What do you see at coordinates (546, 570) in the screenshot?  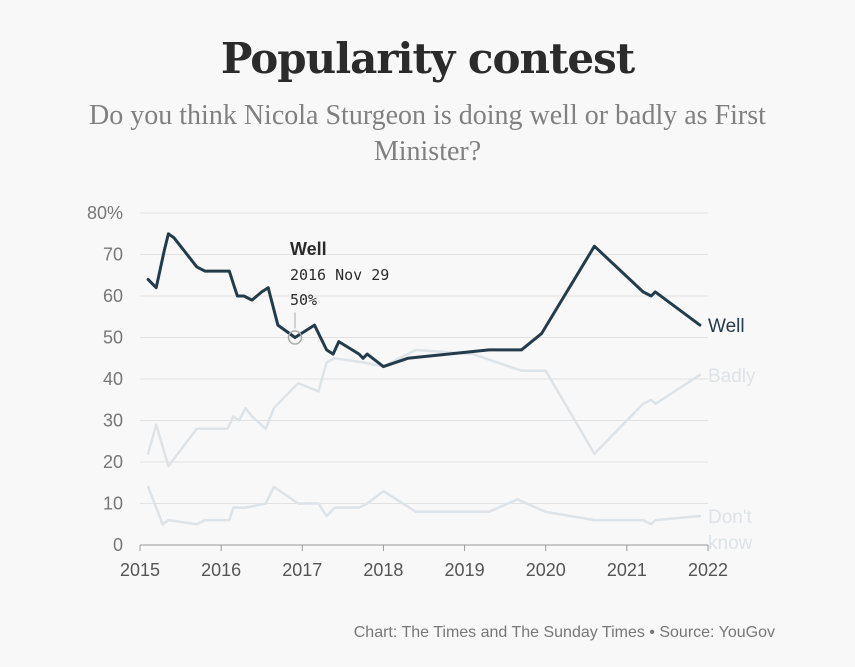 I see `x-tick-label: 2020` at bounding box center [546, 570].